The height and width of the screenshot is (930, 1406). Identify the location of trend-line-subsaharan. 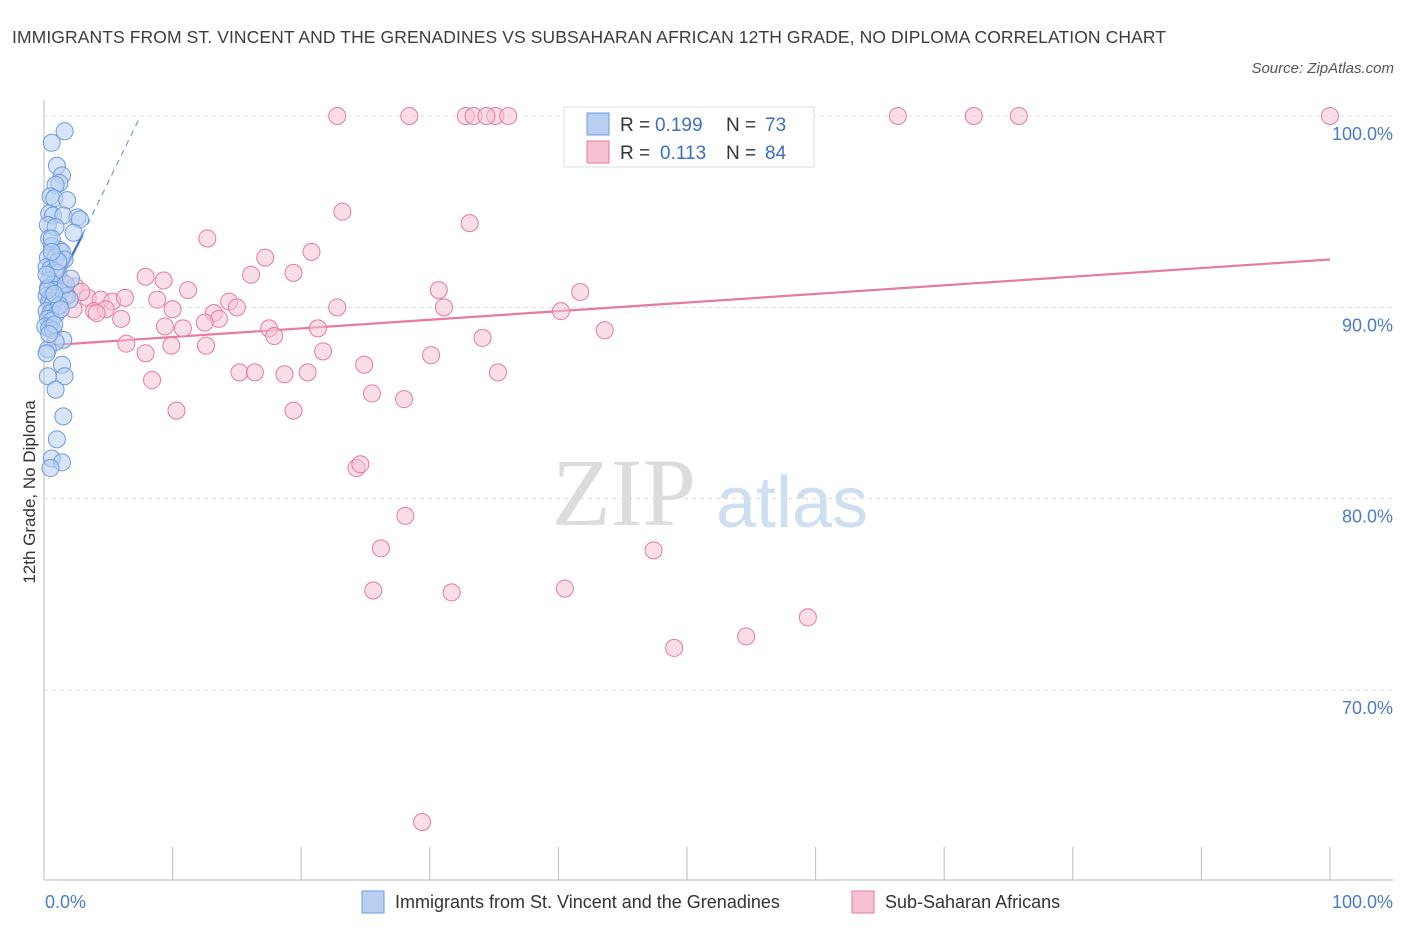
(687, 302).